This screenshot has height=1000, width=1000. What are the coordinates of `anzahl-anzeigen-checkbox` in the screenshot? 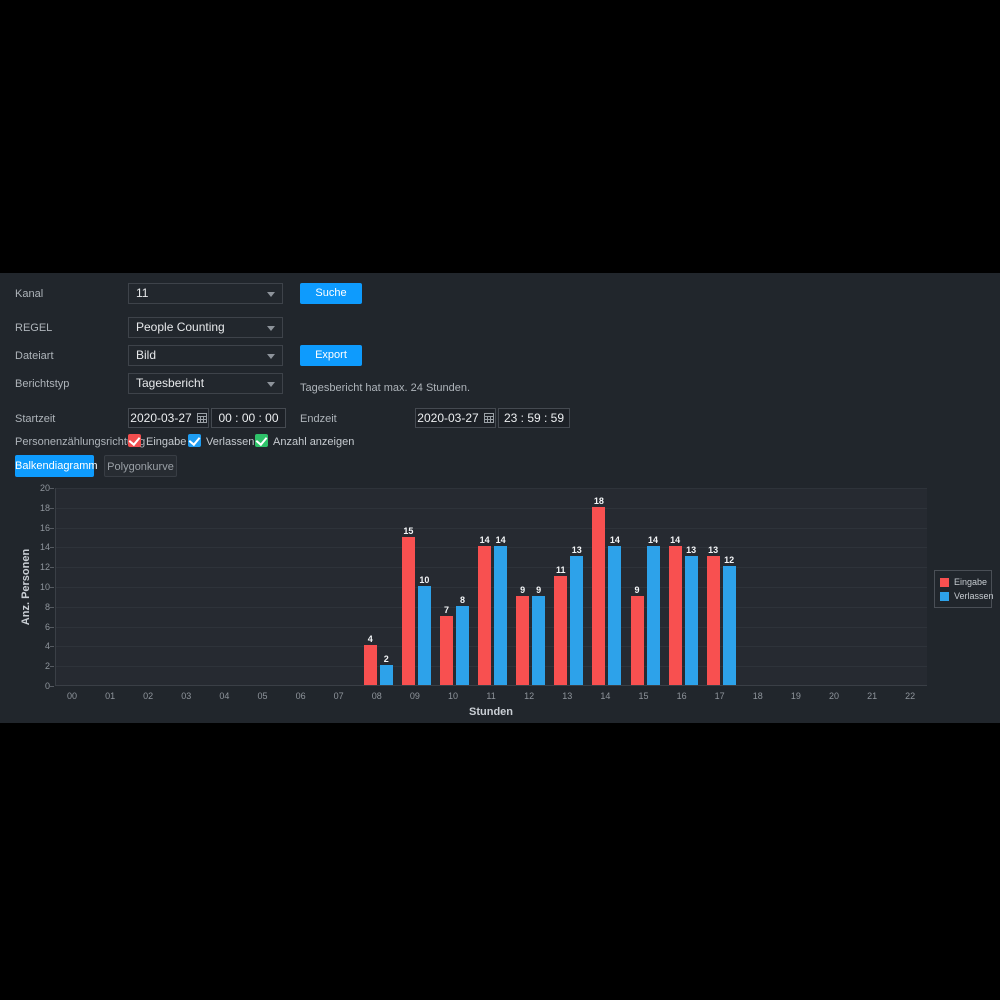 It's located at (261, 440).